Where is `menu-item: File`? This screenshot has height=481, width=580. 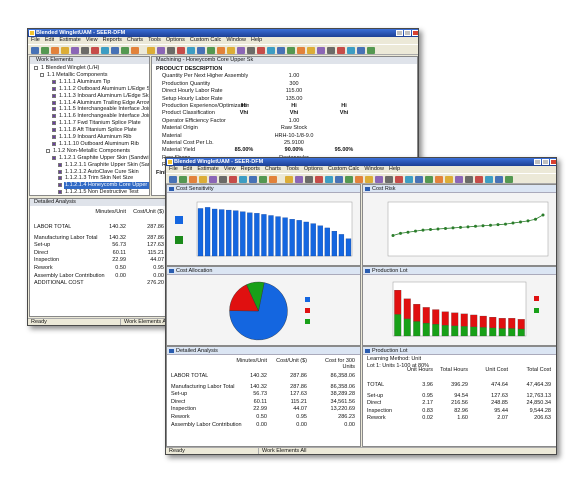 menu-item: File is located at coordinates (35, 40).